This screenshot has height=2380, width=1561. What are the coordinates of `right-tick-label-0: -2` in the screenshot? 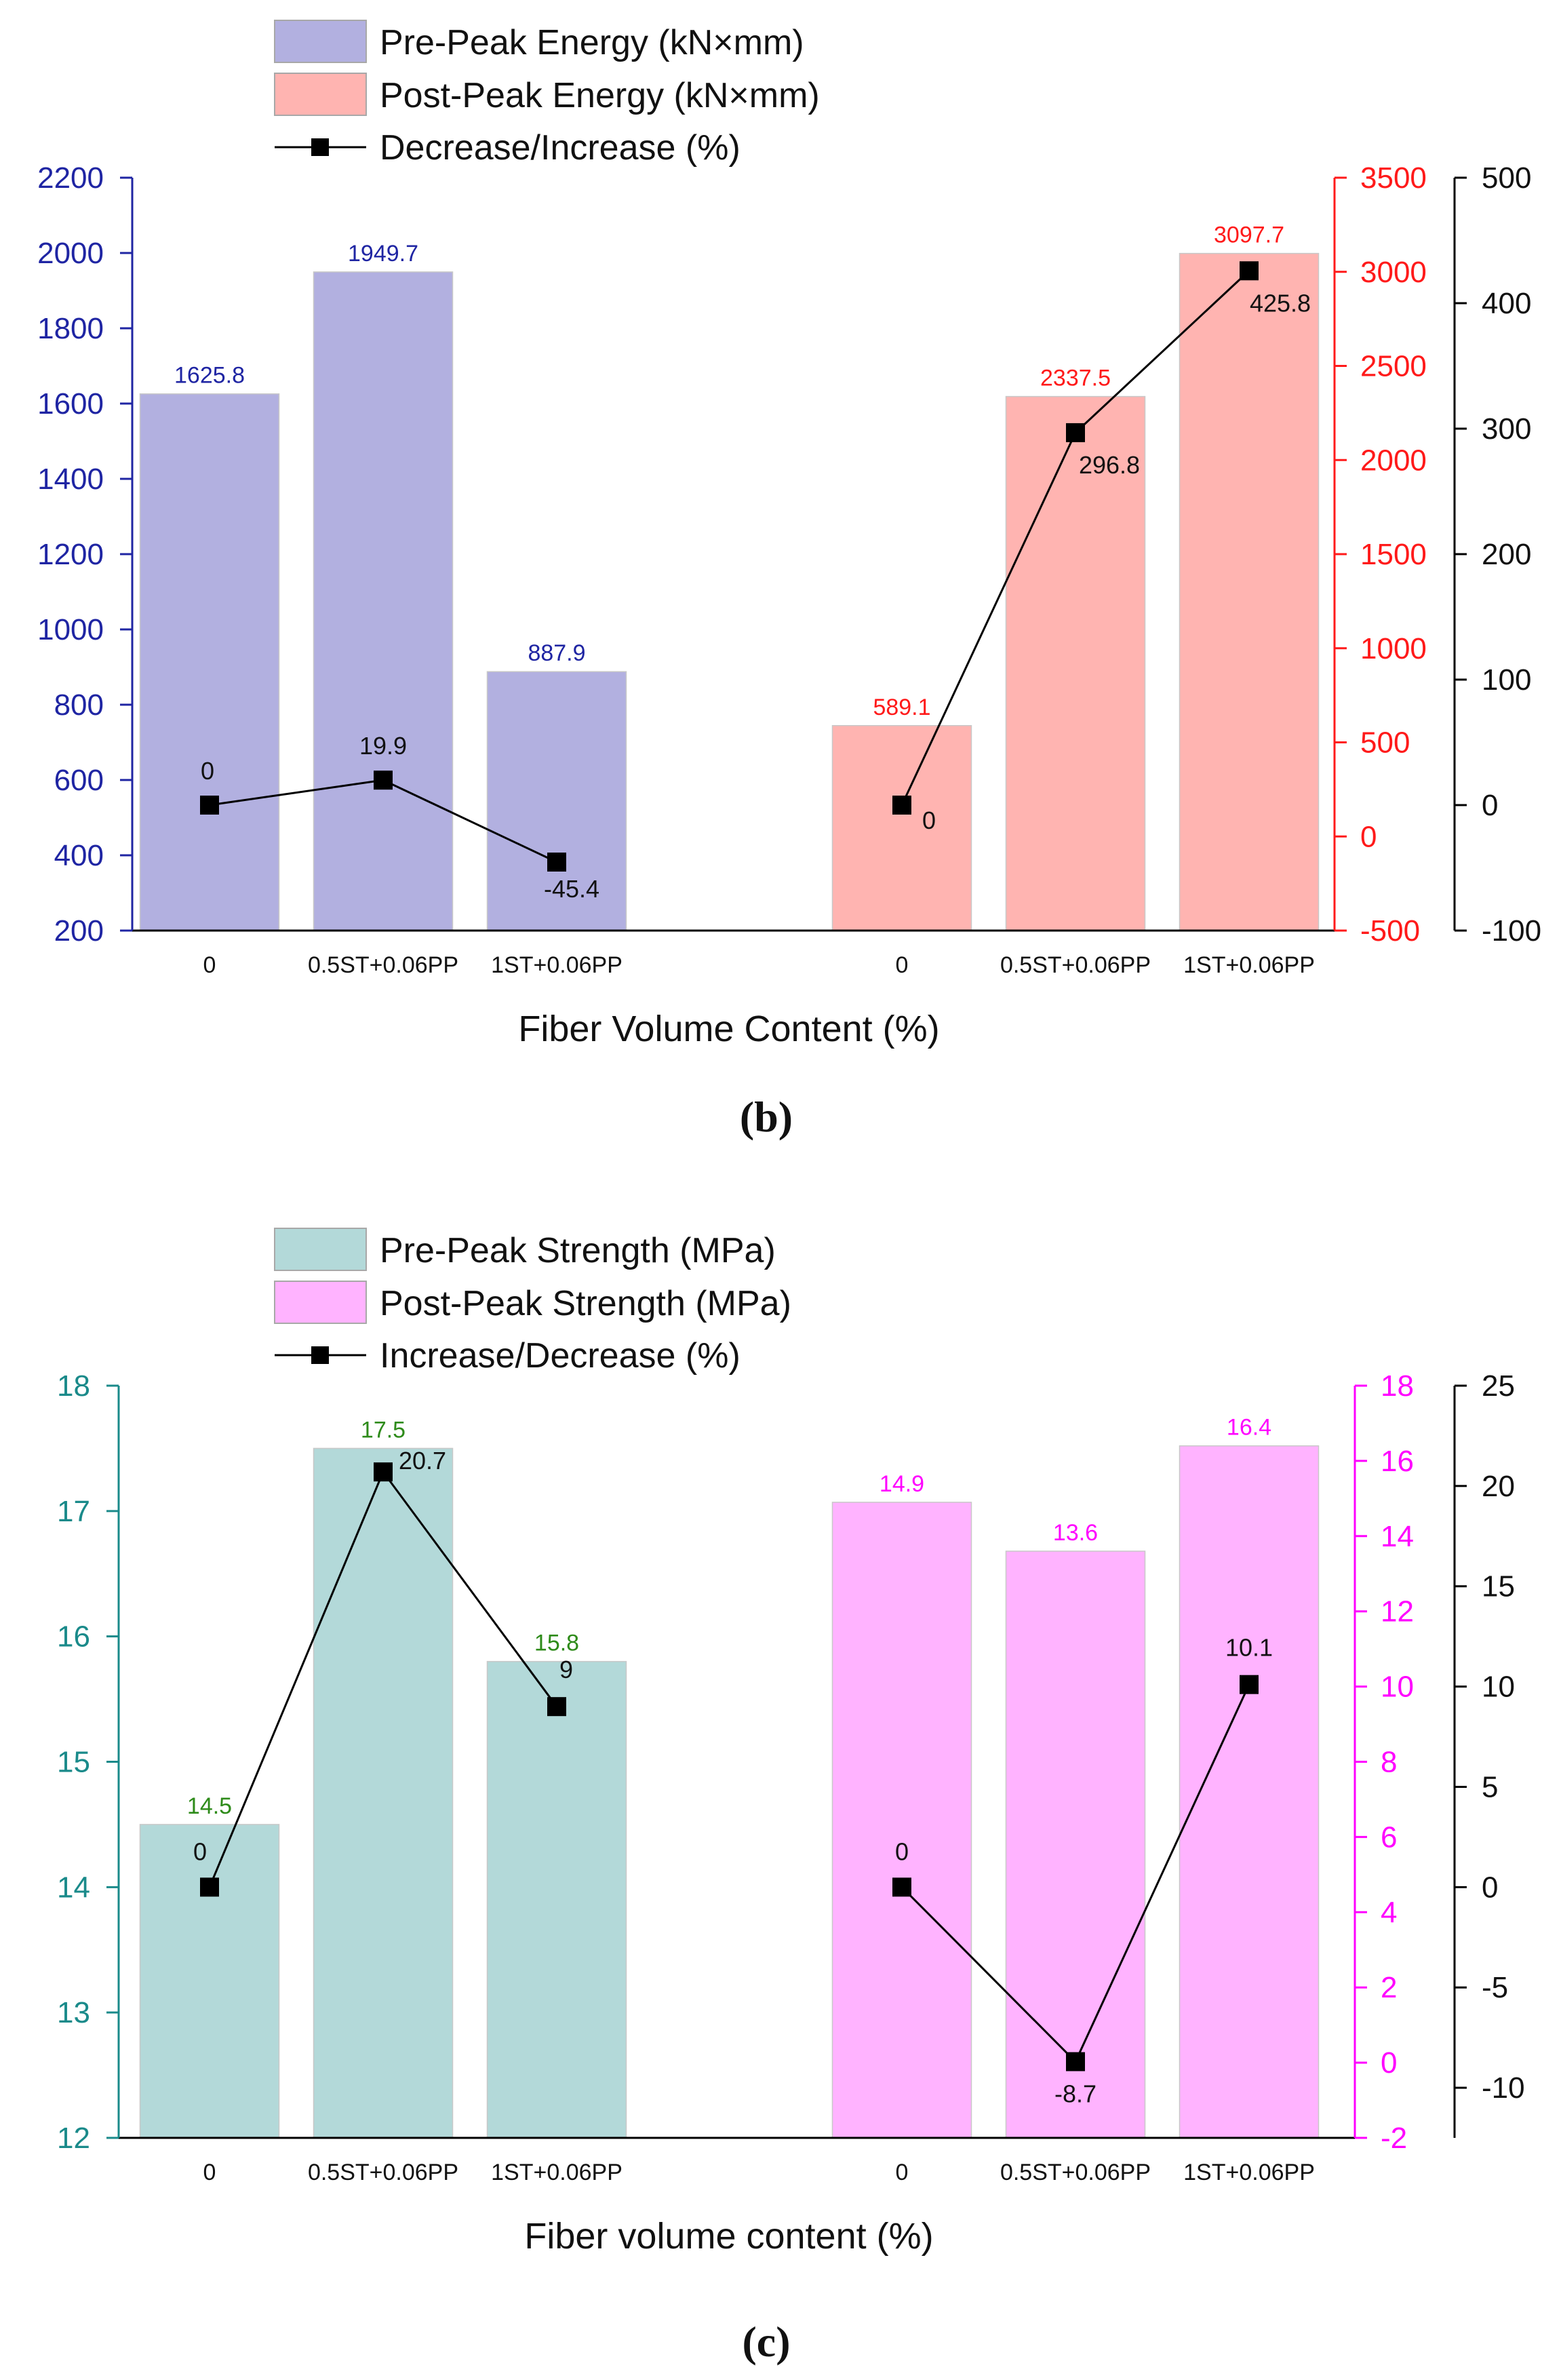 It's located at (1394, 2138).